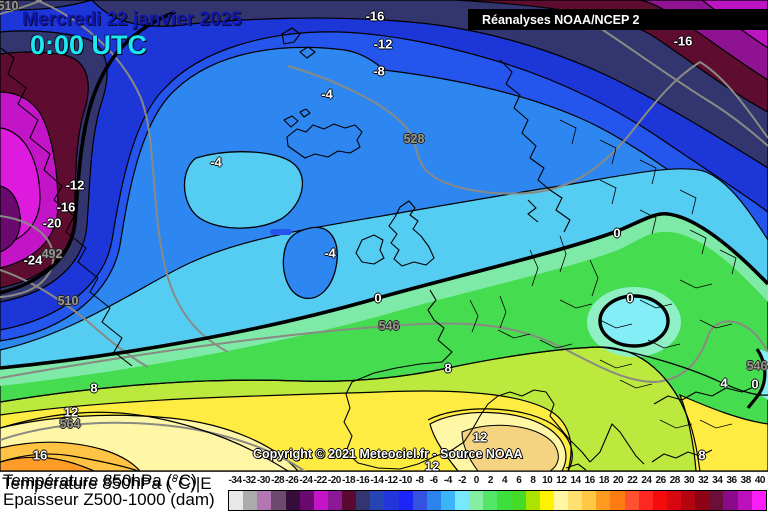 The image size is (768, 512). What do you see at coordinates (433, 480) in the screenshot?
I see `scale-tick-value: -6` at bounding box center [433, 480].